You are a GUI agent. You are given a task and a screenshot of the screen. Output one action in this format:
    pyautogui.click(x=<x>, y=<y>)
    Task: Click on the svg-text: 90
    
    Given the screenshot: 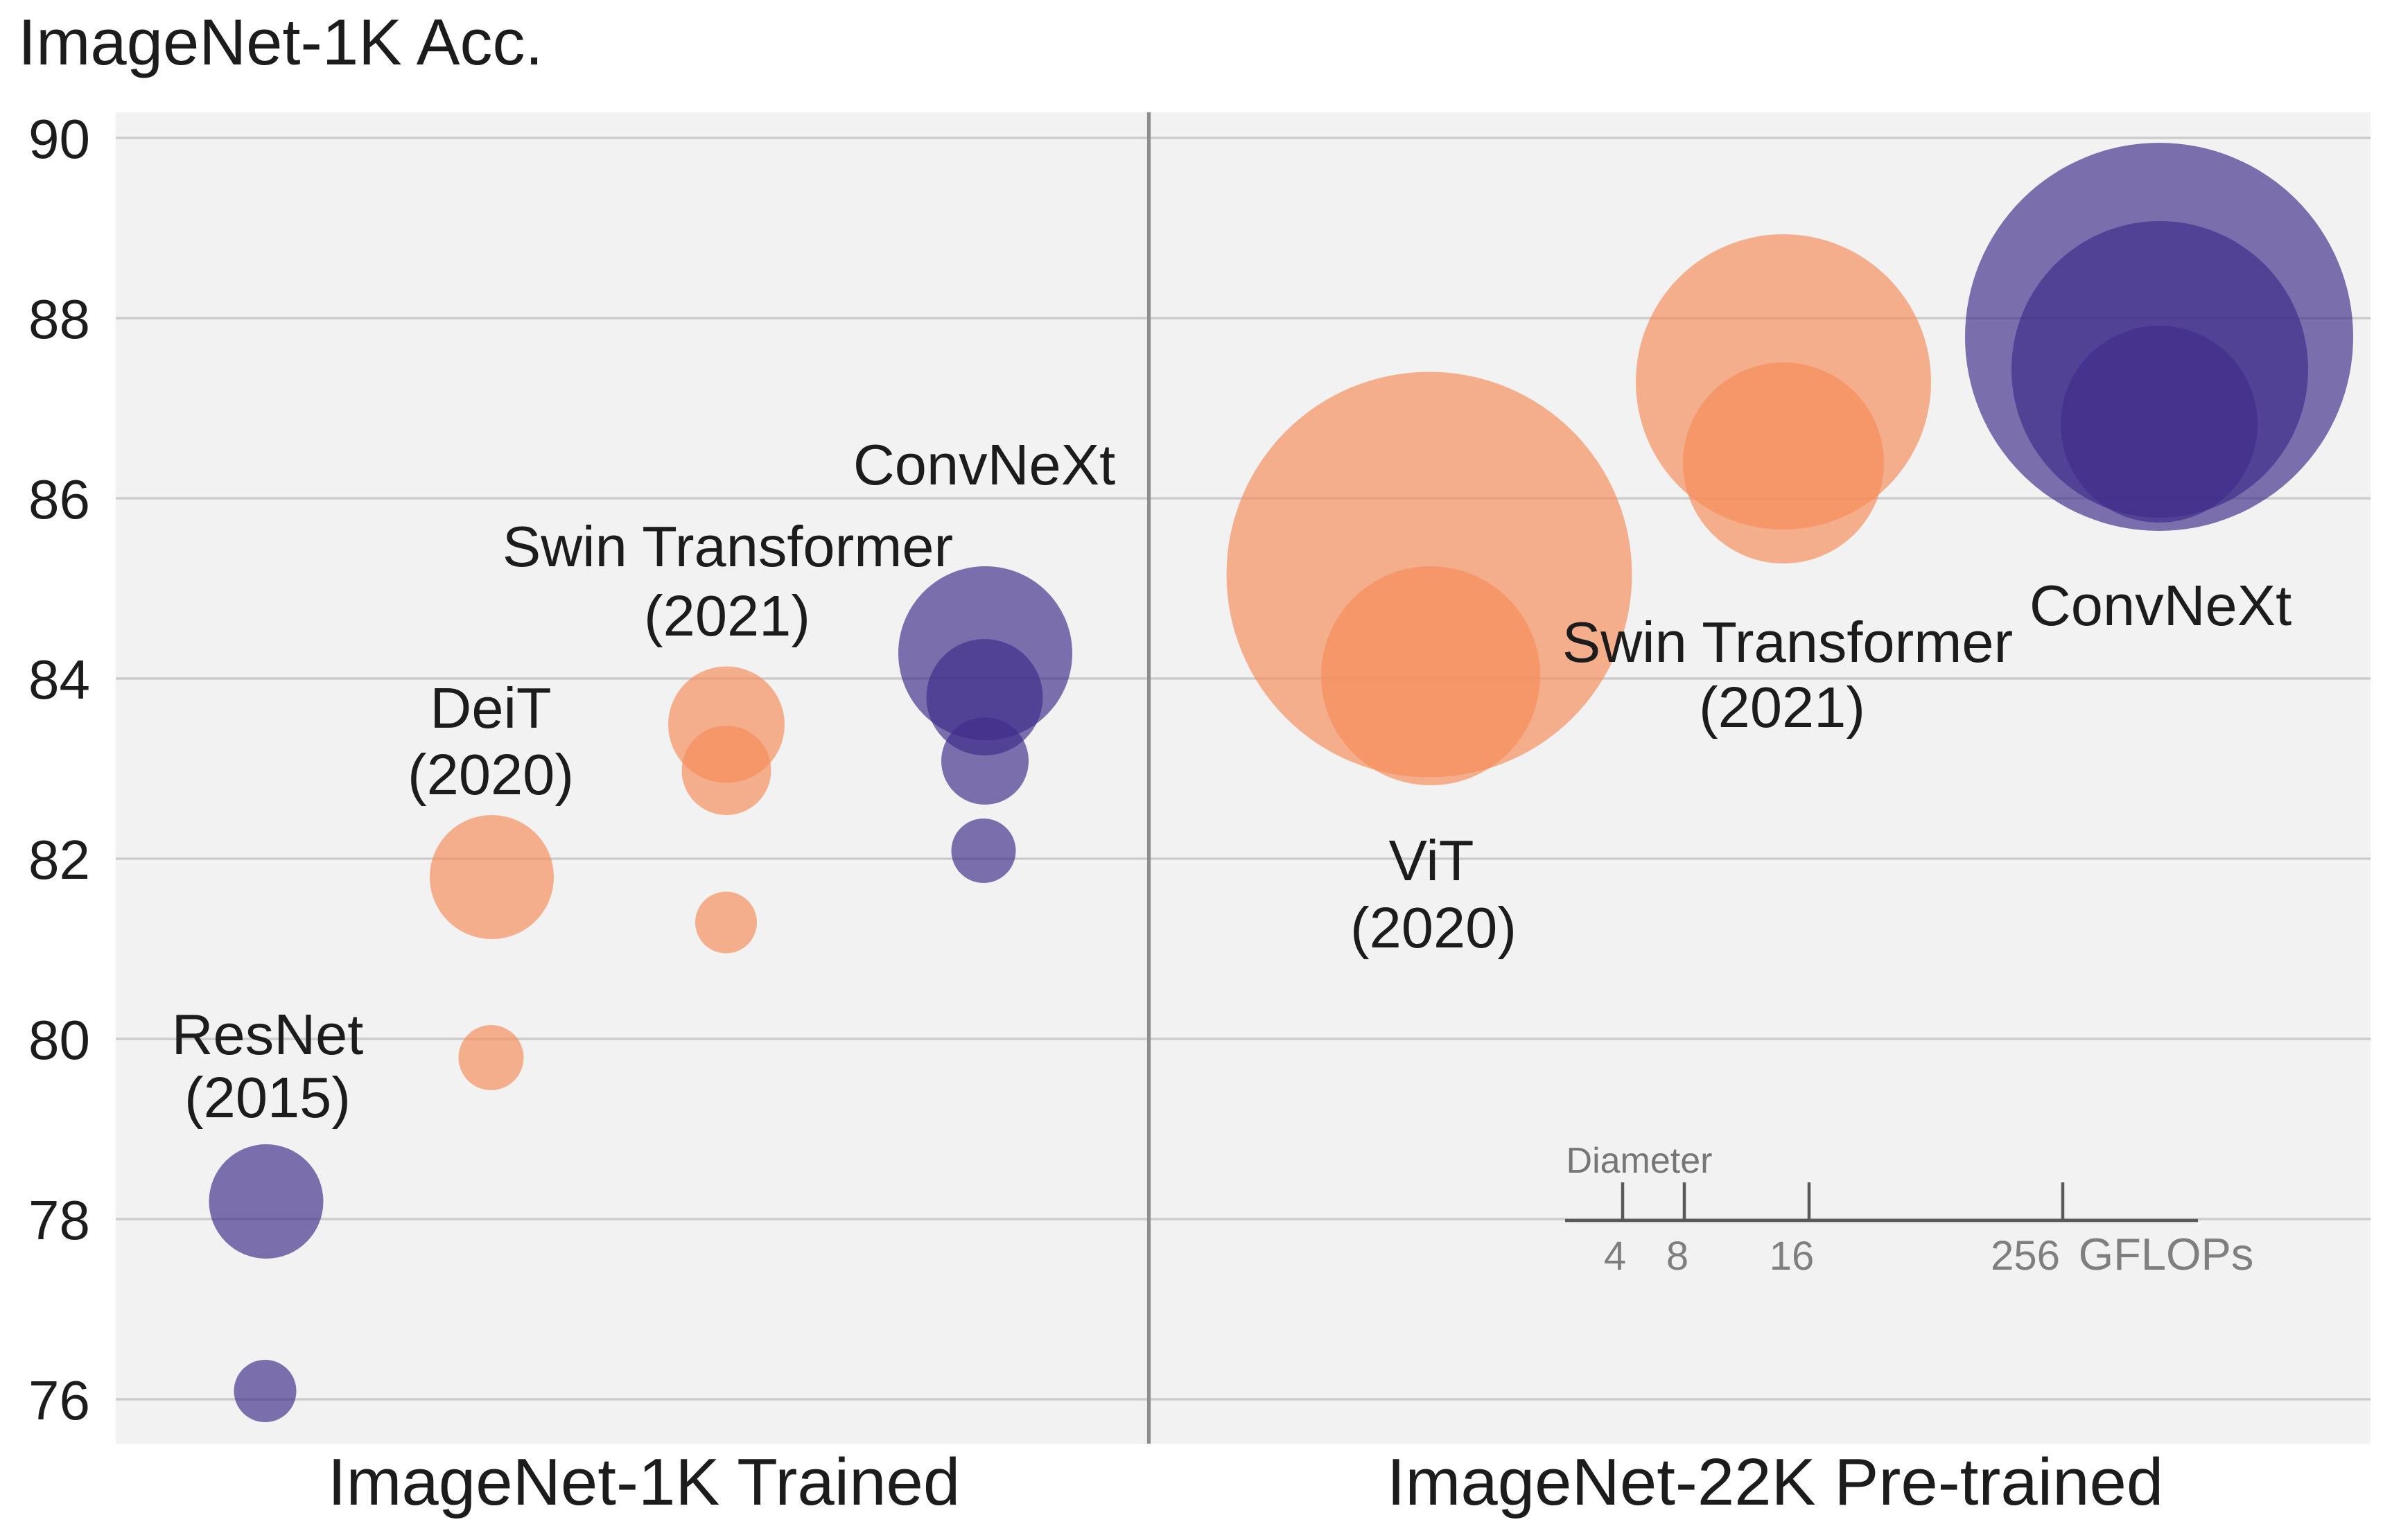 What is the action you would take?
    pyautogui.click(x=59, y=139)
    